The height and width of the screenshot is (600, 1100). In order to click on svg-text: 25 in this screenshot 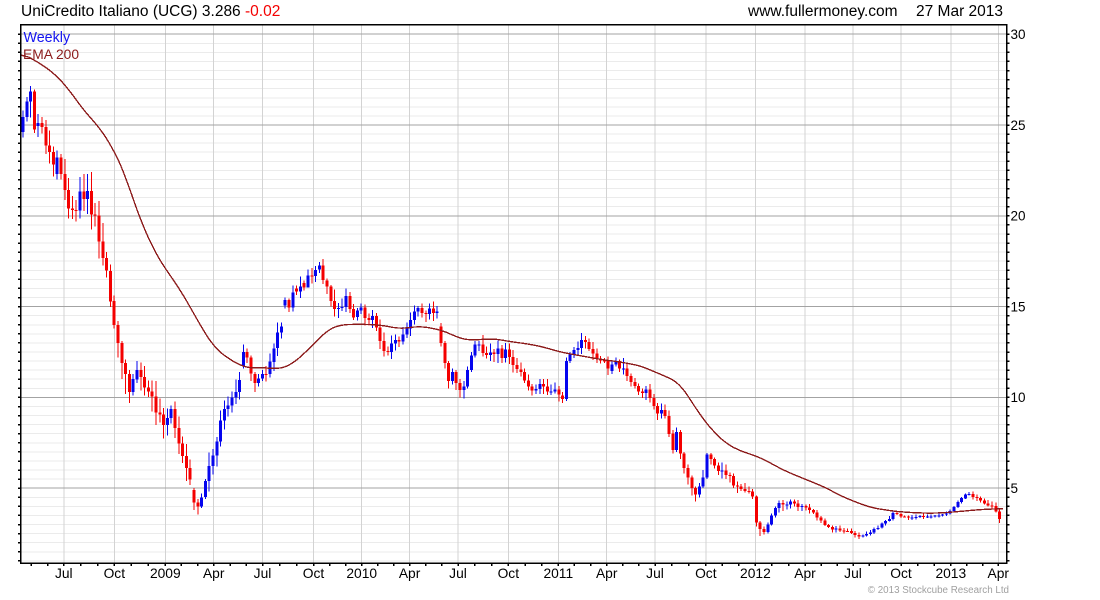, I will do `click(1018, 125)`.